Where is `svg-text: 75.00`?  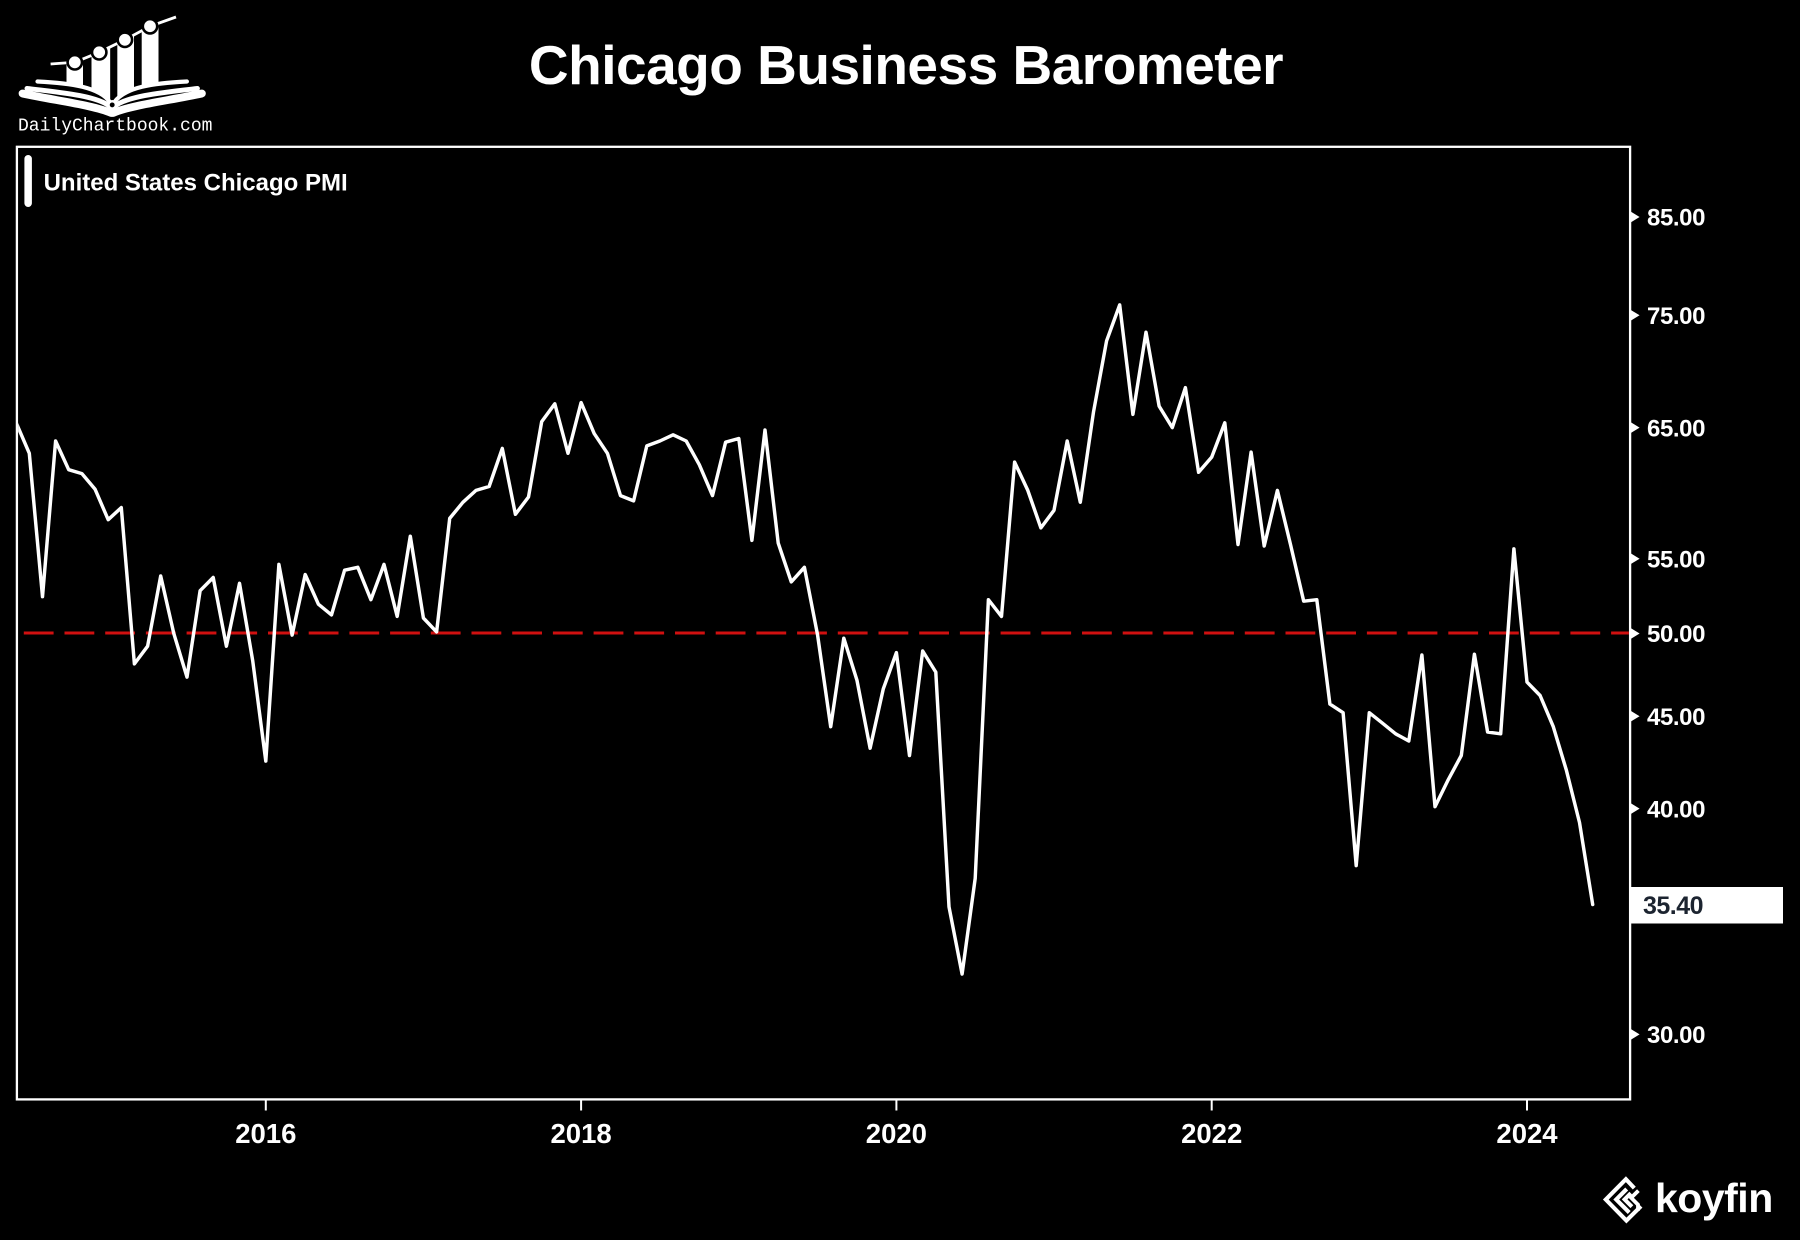 svg-text: 75.00 is located at coordinates (1676, 316).